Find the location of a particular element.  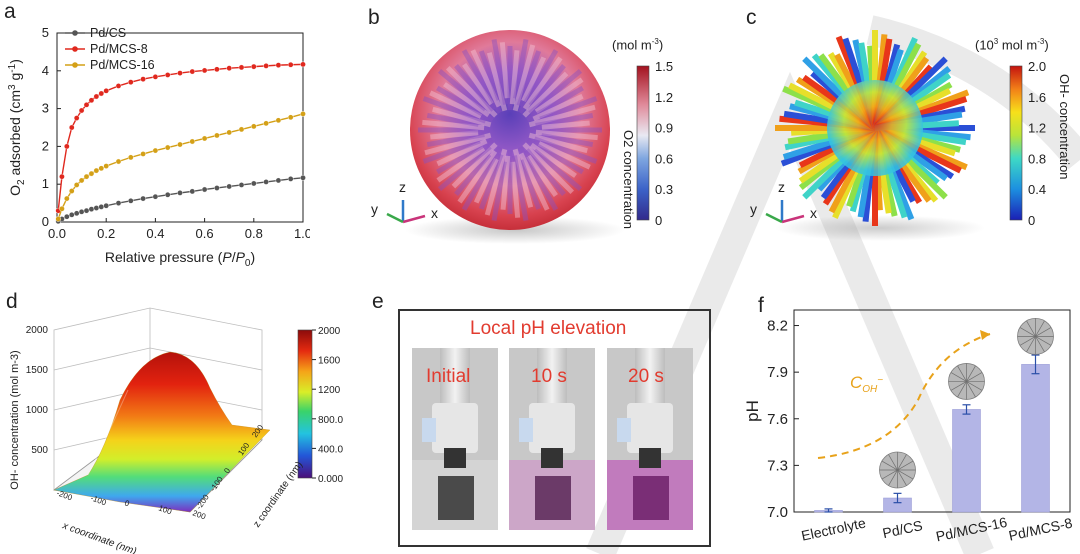

z-tick-label: 1000 is located at coordinates (37, 410).